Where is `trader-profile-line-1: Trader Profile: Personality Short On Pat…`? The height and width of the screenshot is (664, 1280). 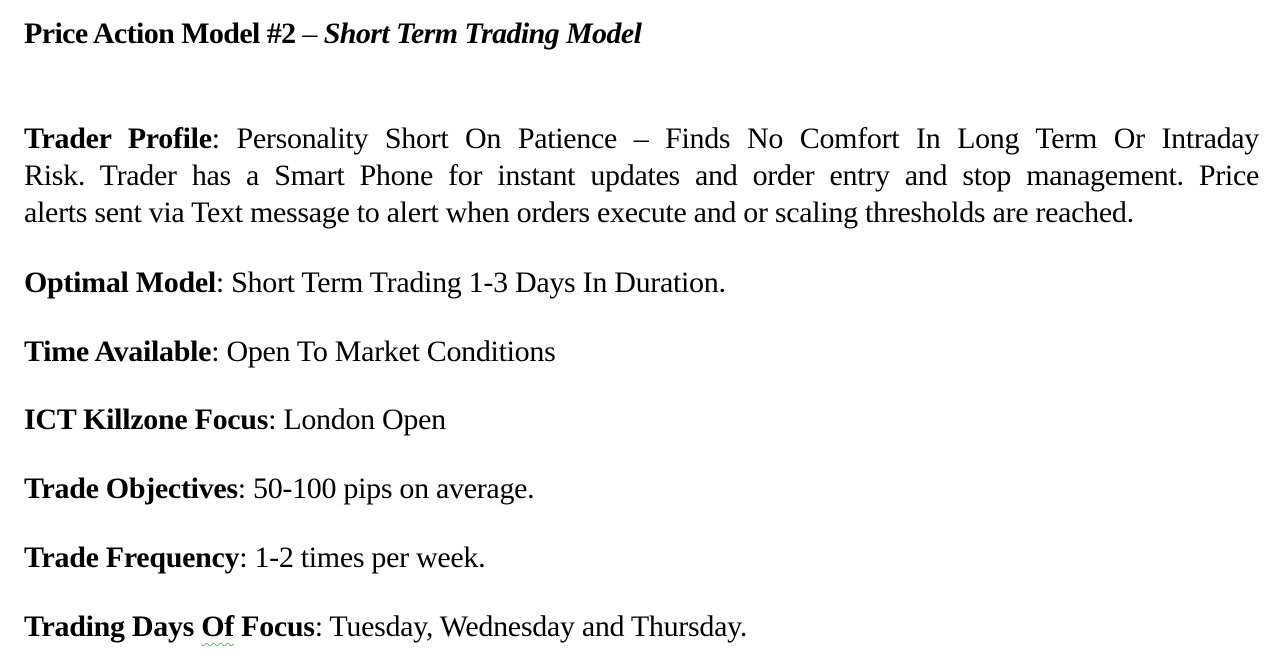
trader-profile-line-1: Trader Profile: Personality Short On Pat… is located at coordinates (641, 138).